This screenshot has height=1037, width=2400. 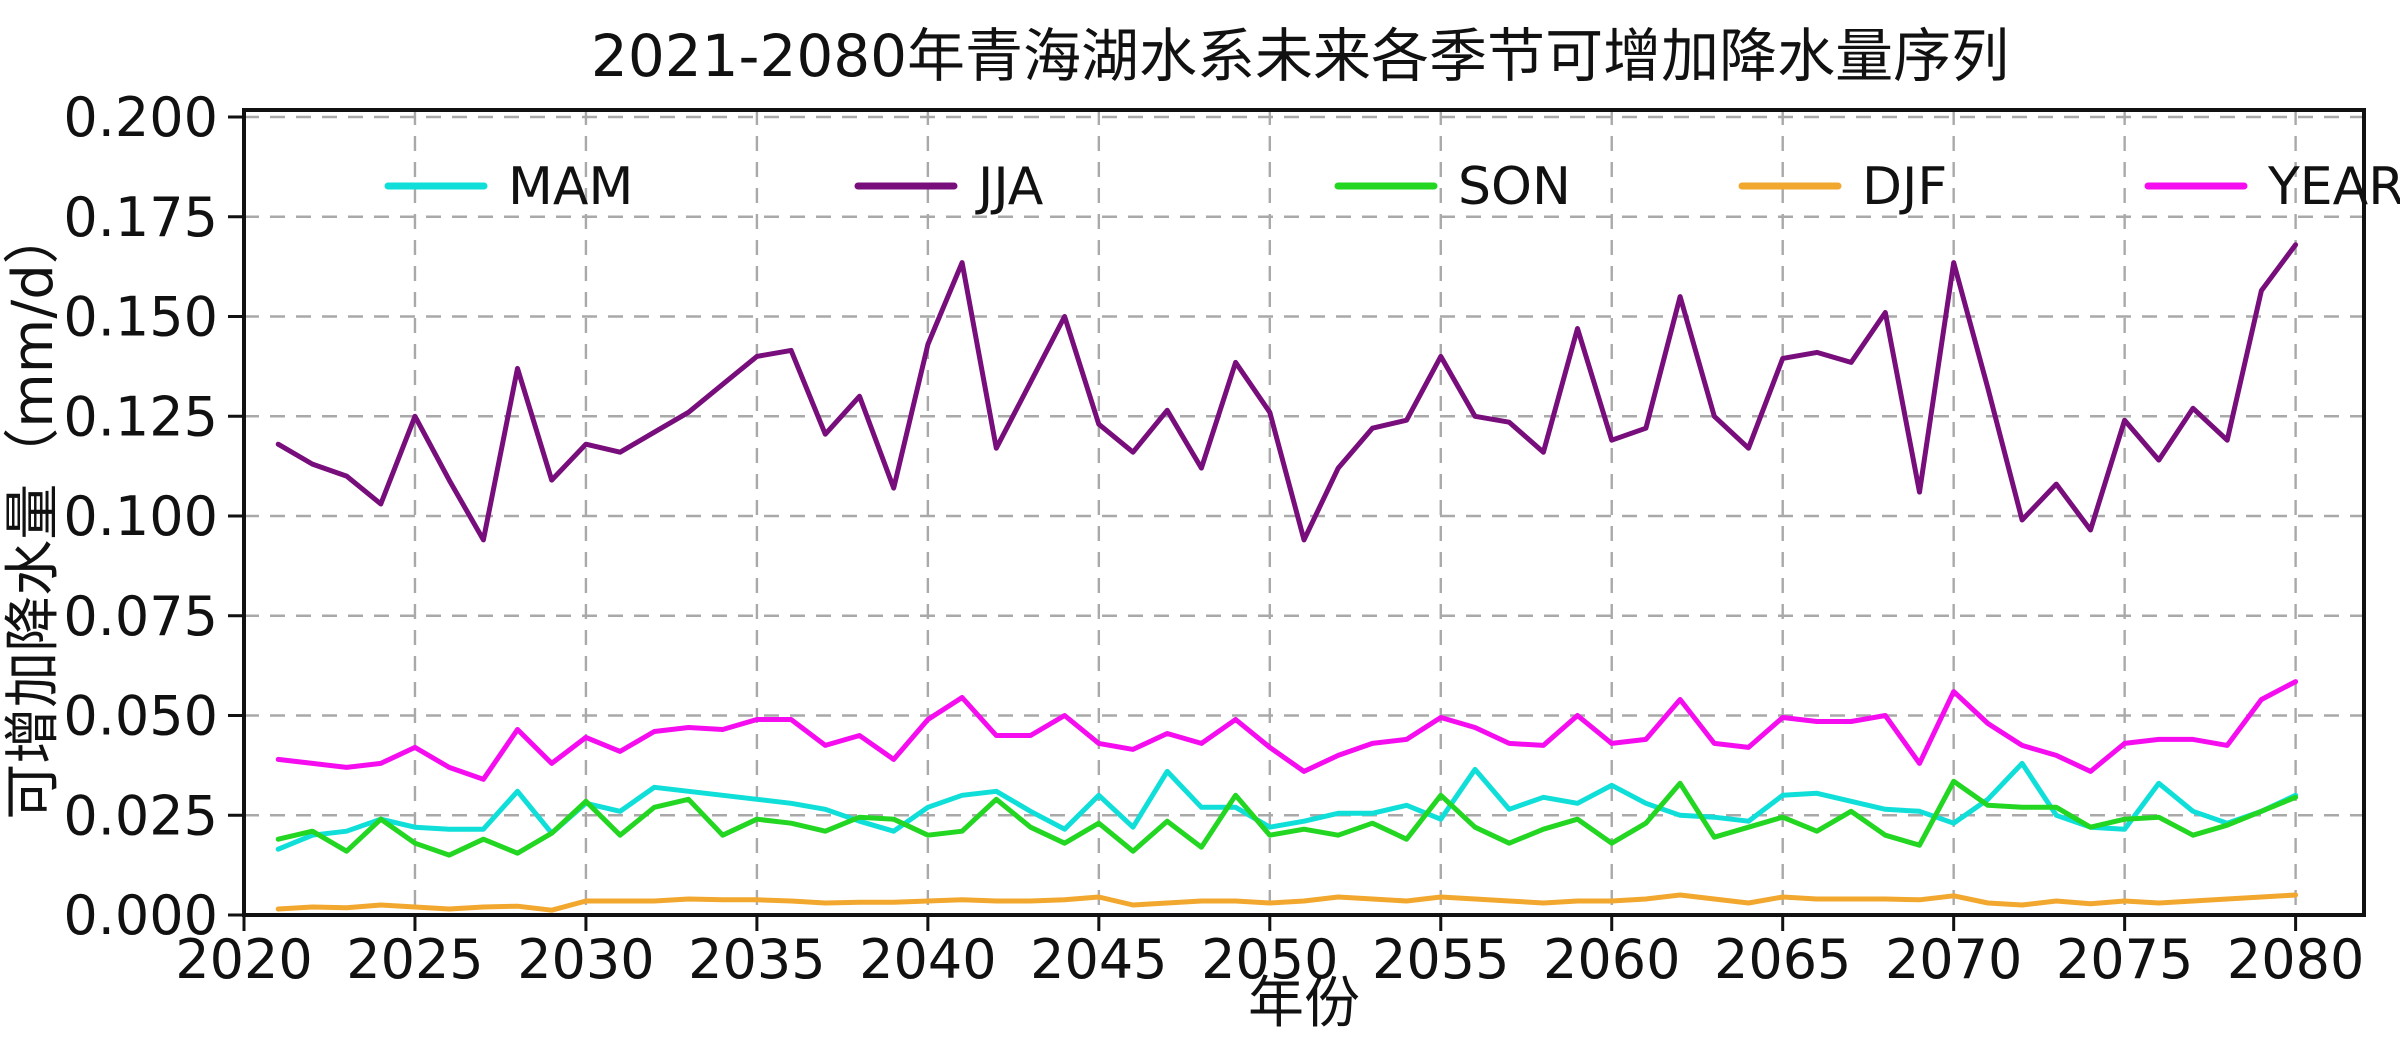 What do you see at coordinates (2295, 959) in the screenshot?
I see `x-tick-label: 2080` at bounding box center [2295, 959].